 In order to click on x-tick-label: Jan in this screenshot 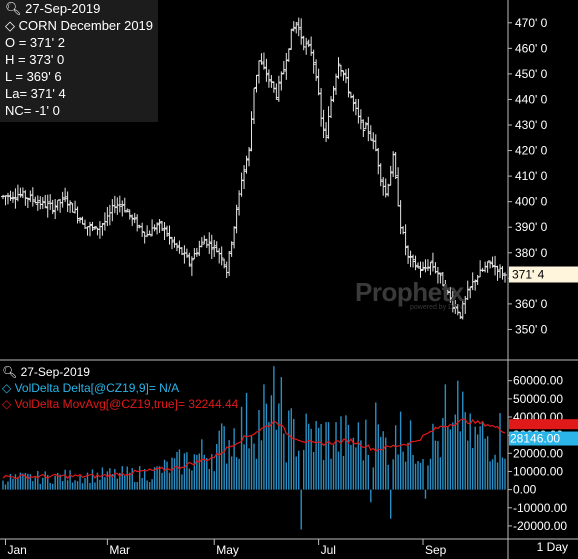, I will do `click(16, 550)`.